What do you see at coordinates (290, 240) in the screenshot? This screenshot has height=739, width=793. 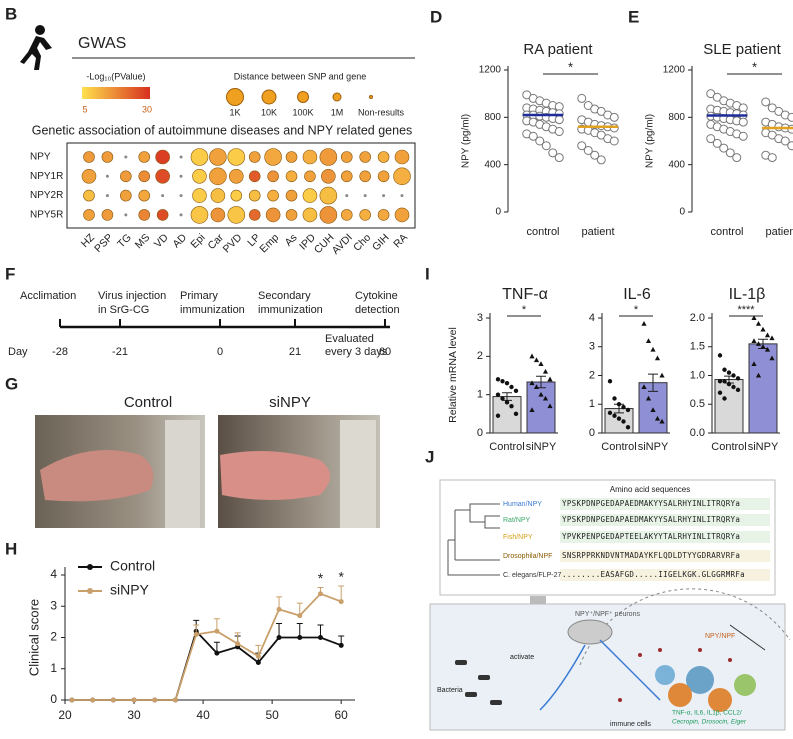 I see `column-label: As` at bounding box center [290, 240].